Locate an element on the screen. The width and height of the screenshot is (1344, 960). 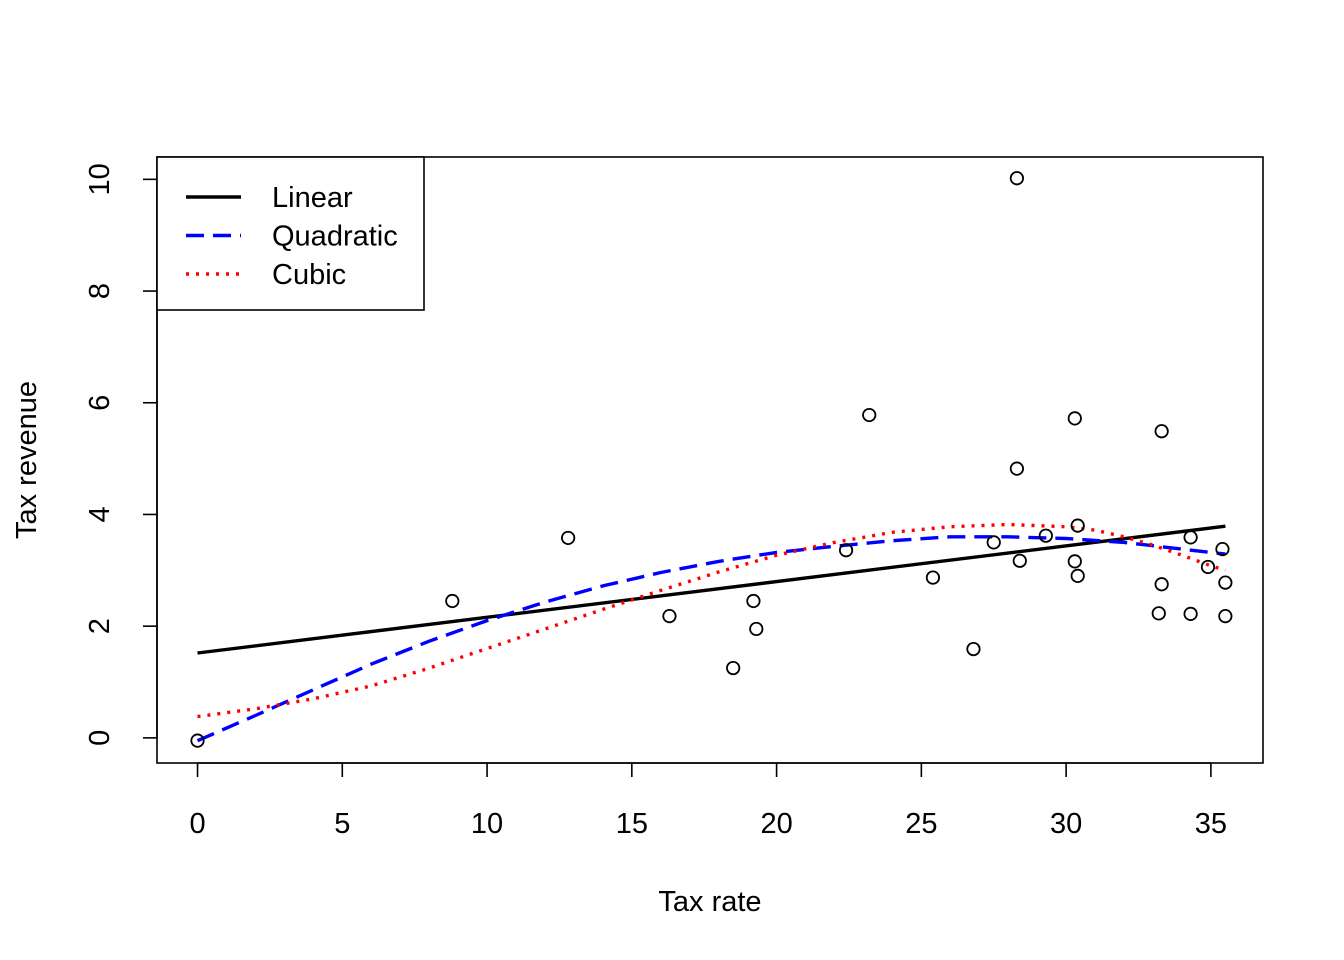
legend-label-quadratic: Quadratic is located at coordinates (335, 237).